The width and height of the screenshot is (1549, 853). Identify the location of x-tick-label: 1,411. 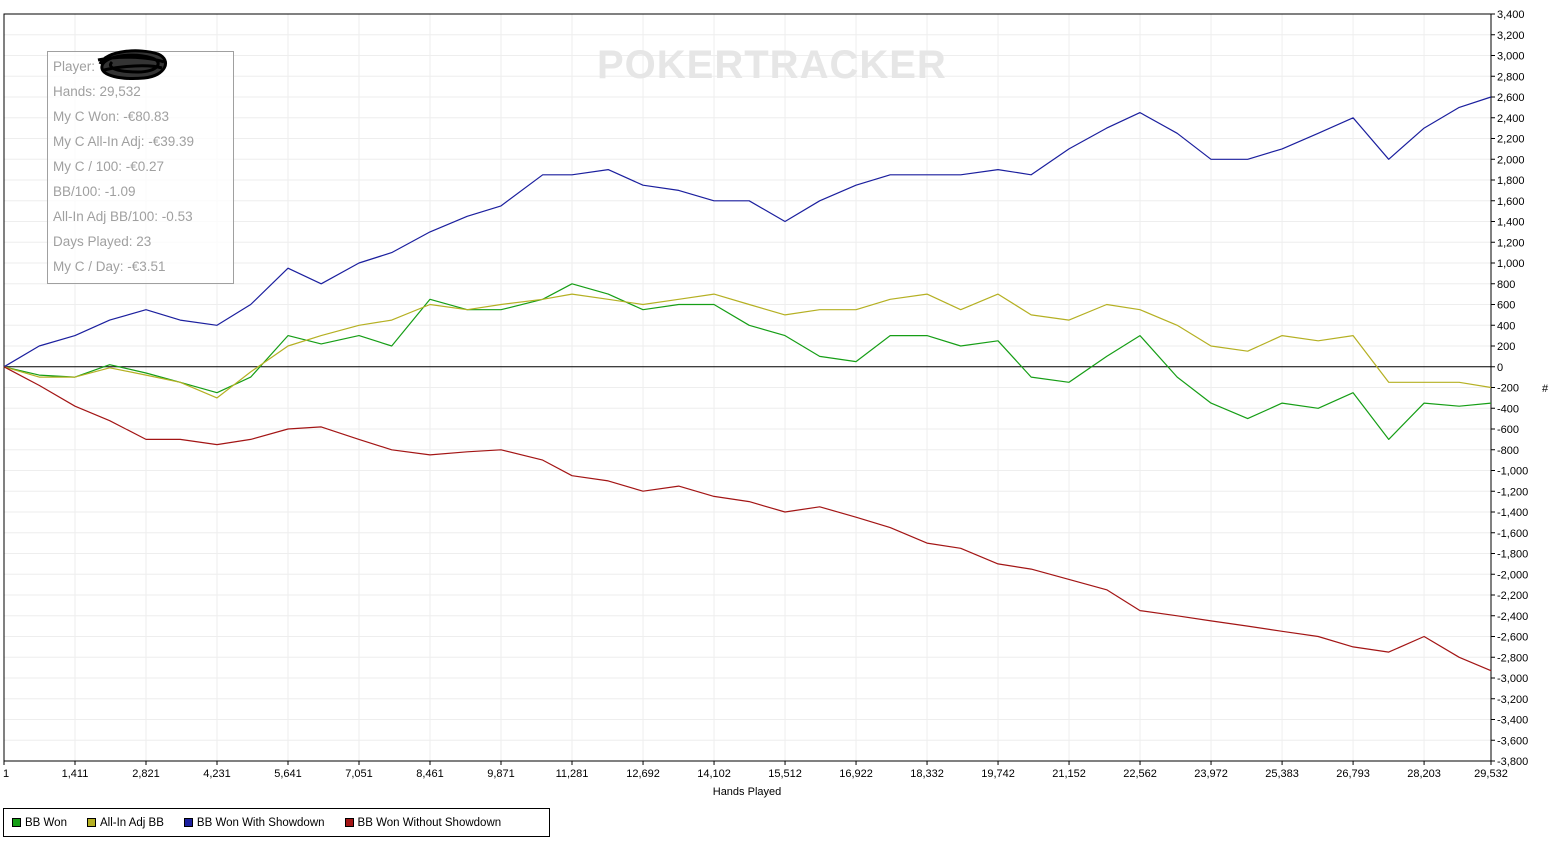
(75, 774).